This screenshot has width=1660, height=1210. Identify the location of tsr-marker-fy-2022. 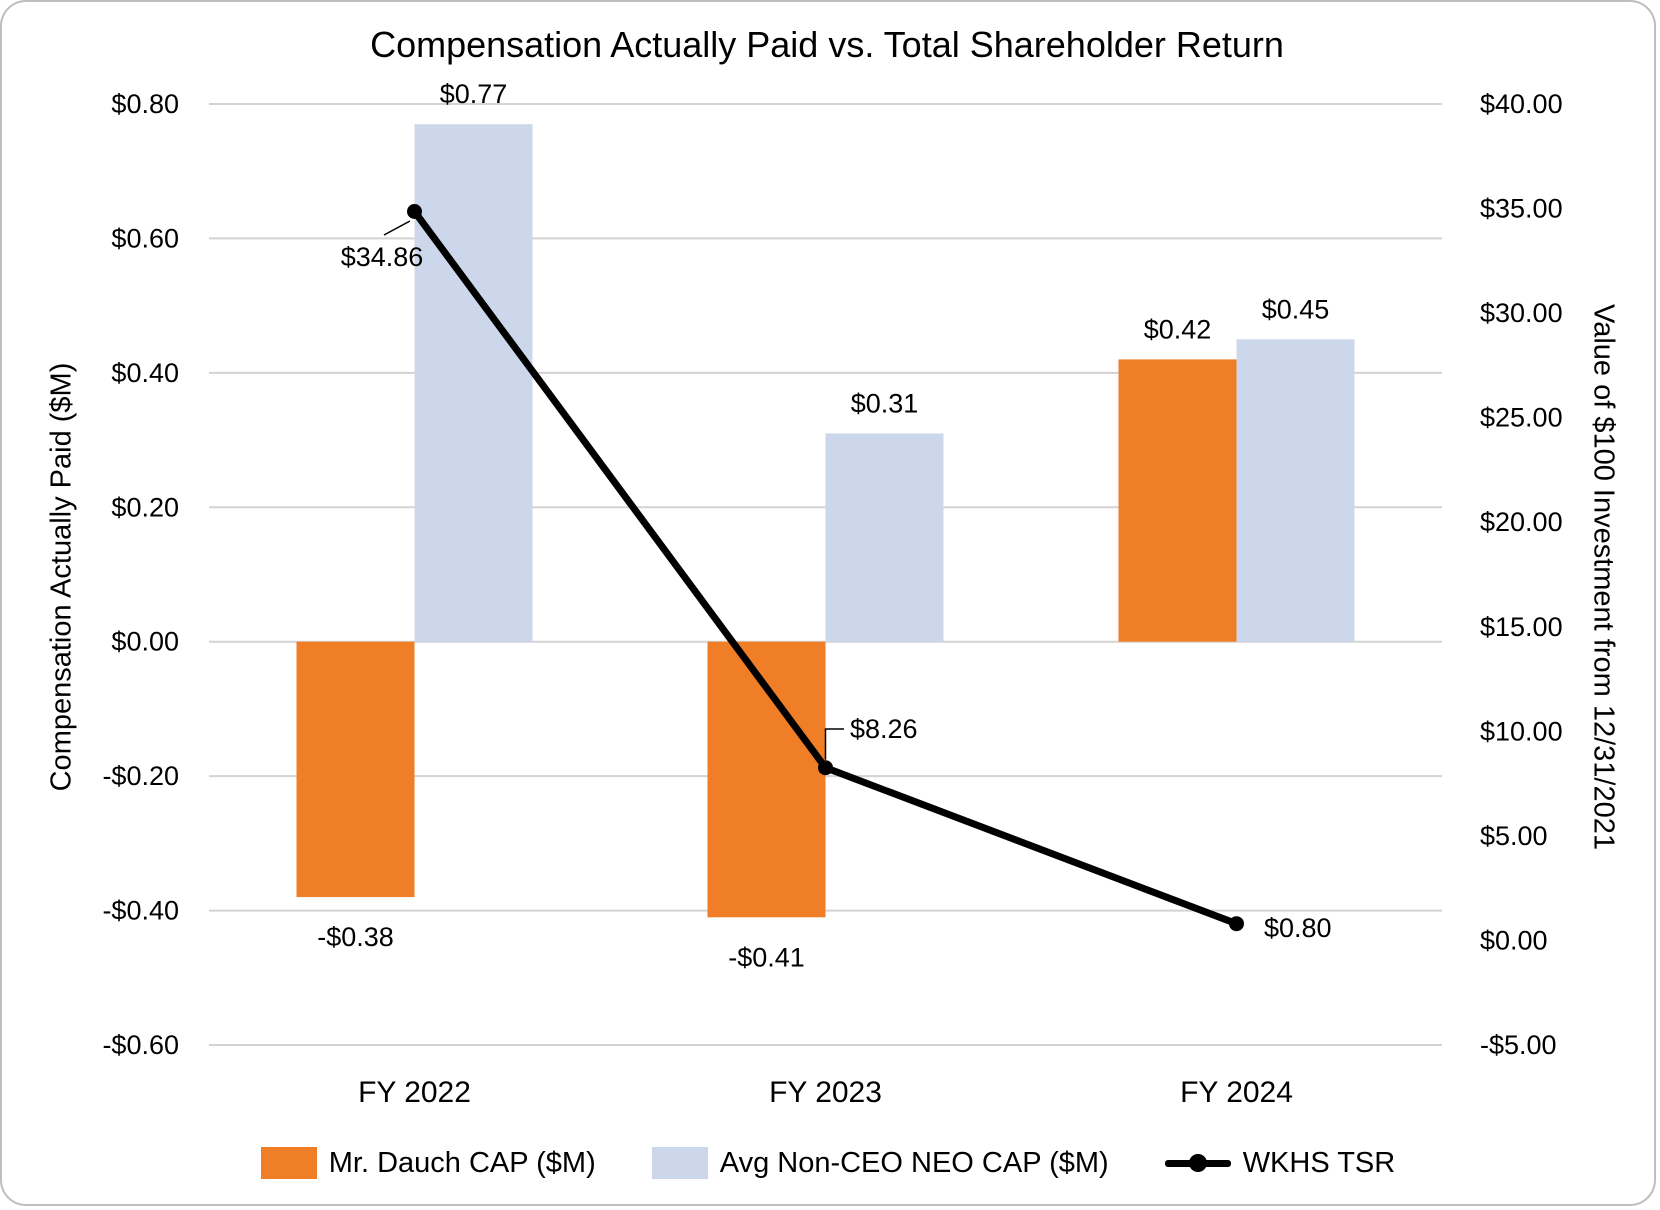
(414, 211).